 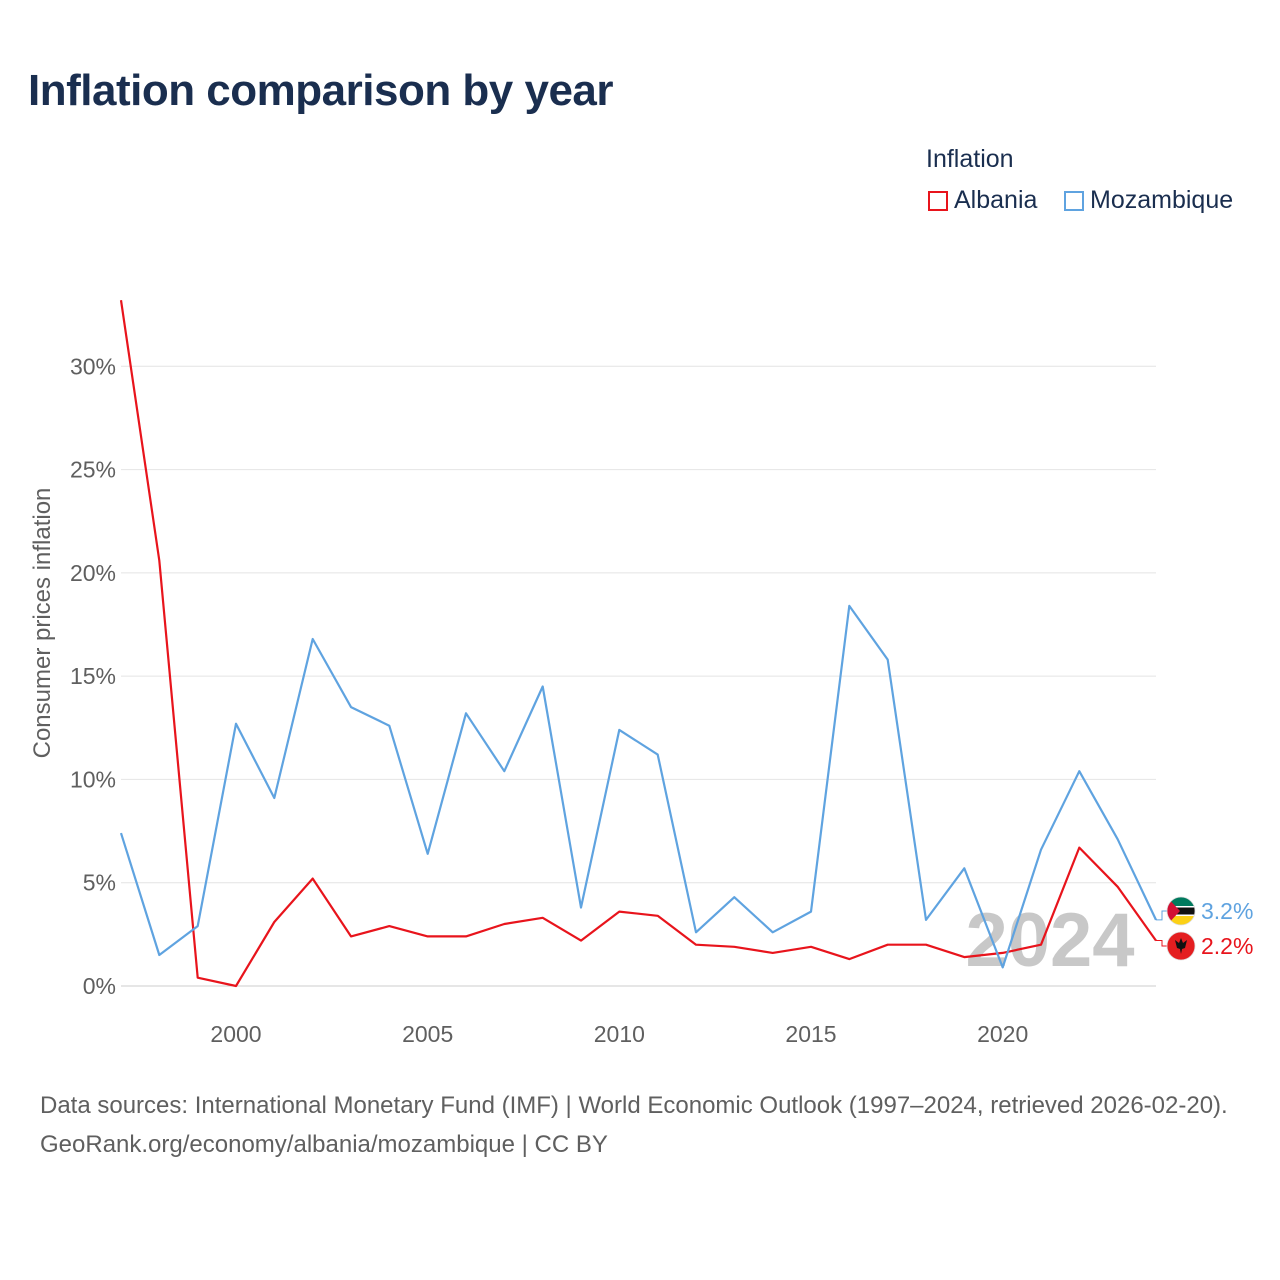 What do you see at coordinates (938, 200) in the screenshot?
I see `legend-swatch-albania` at bounding box center [938, 200].